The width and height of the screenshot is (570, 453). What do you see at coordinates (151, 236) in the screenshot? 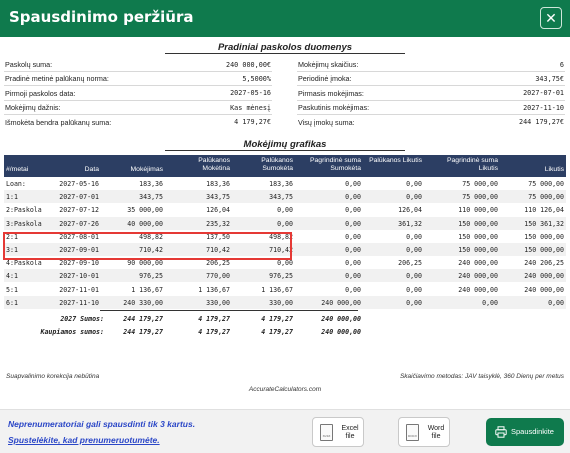
I see `table-cell: 498,82` at bounding box center [151, 236].